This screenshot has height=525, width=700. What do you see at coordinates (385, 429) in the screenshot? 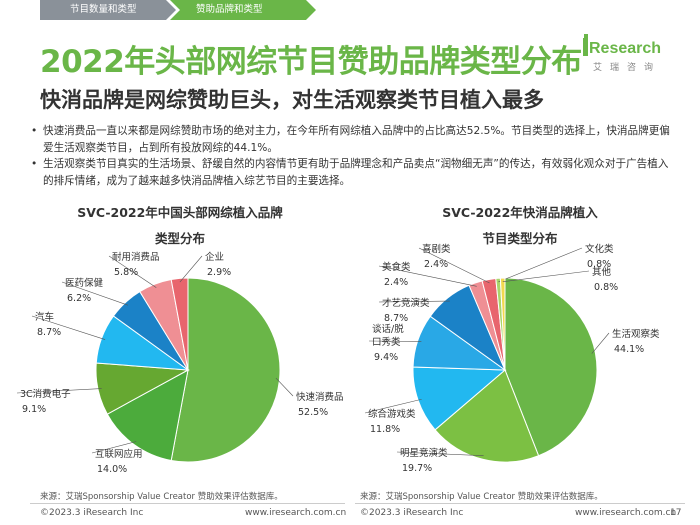
I see `slice-value-label: 11.8%` at bounding box center [385, 429].